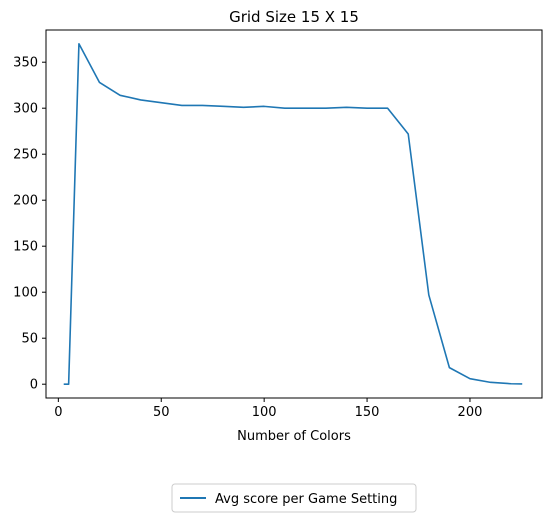 The image size is (552, 520). What do you see at coordinates (29, 339) in the screenshot?
I see `y-tick-label: 50` at bounding box center [29, 339].